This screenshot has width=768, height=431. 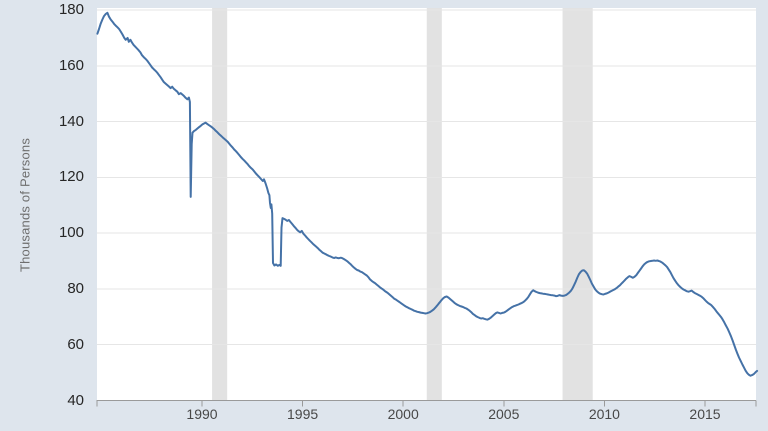 I want to click on x-tick-label: 2015, so click(x=705, y=414).